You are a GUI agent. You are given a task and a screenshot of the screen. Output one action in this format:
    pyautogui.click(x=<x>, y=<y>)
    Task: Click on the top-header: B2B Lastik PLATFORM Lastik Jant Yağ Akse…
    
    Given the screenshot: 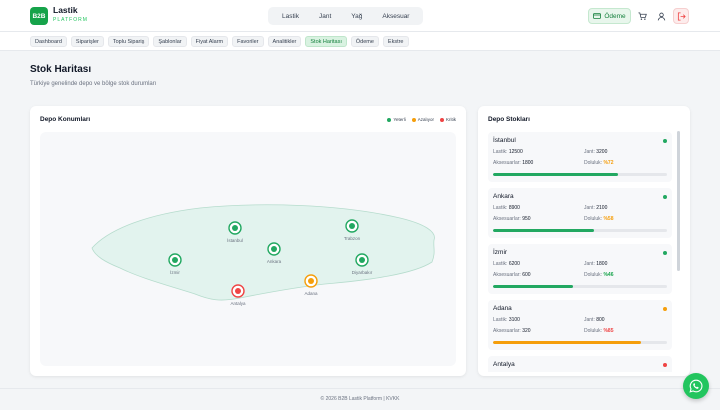 What is the action you would take?
    pyautogui.click(x=360, y=16)
    